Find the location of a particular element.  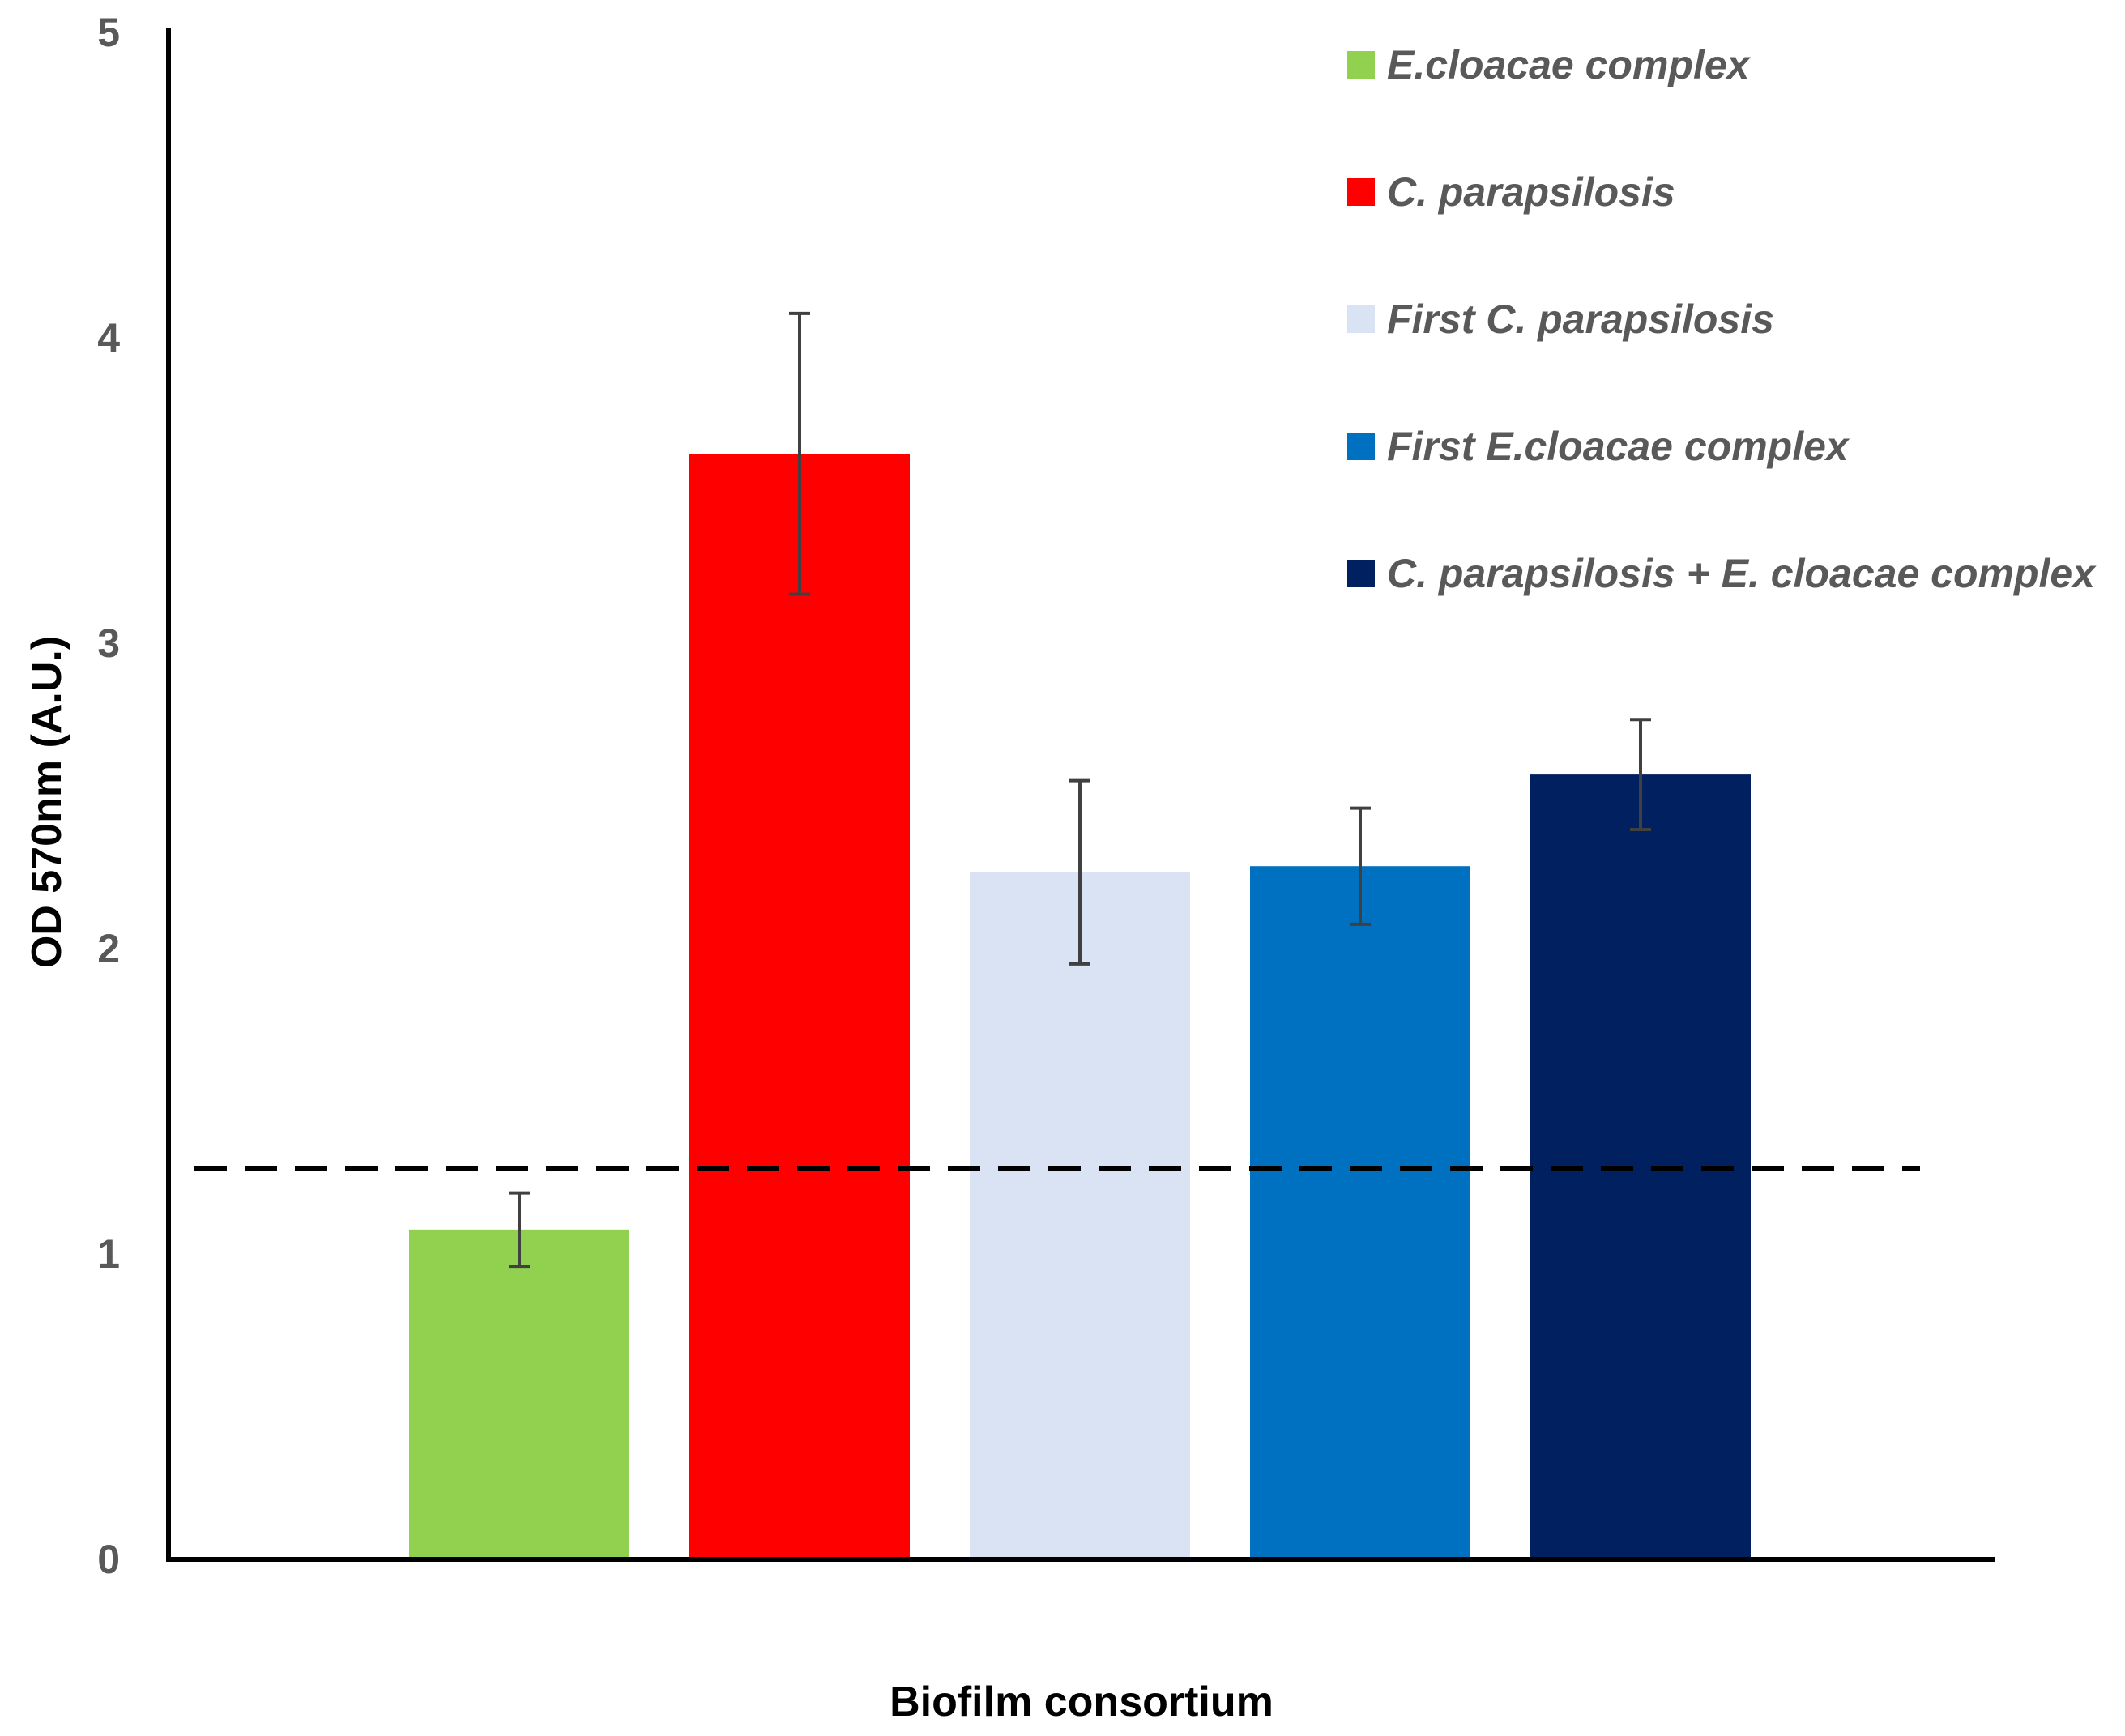

legend-item: C. parapsilosis + E. cloacae complex is located at coordinates (1722, 573).